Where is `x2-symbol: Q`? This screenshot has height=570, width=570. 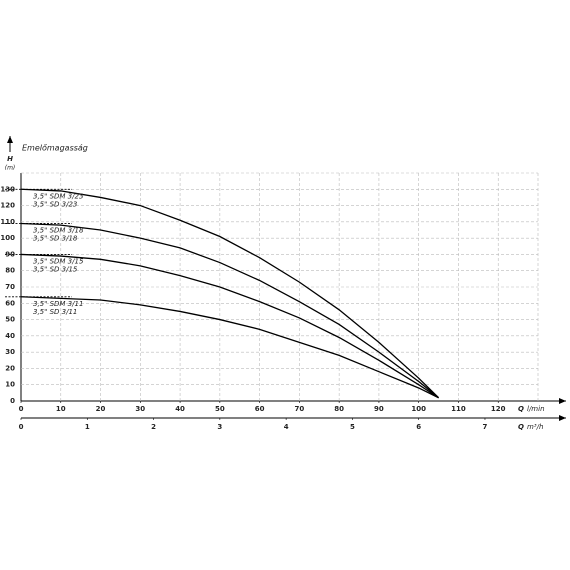
x2-symbol: Q is located at coordinates (521, 427).